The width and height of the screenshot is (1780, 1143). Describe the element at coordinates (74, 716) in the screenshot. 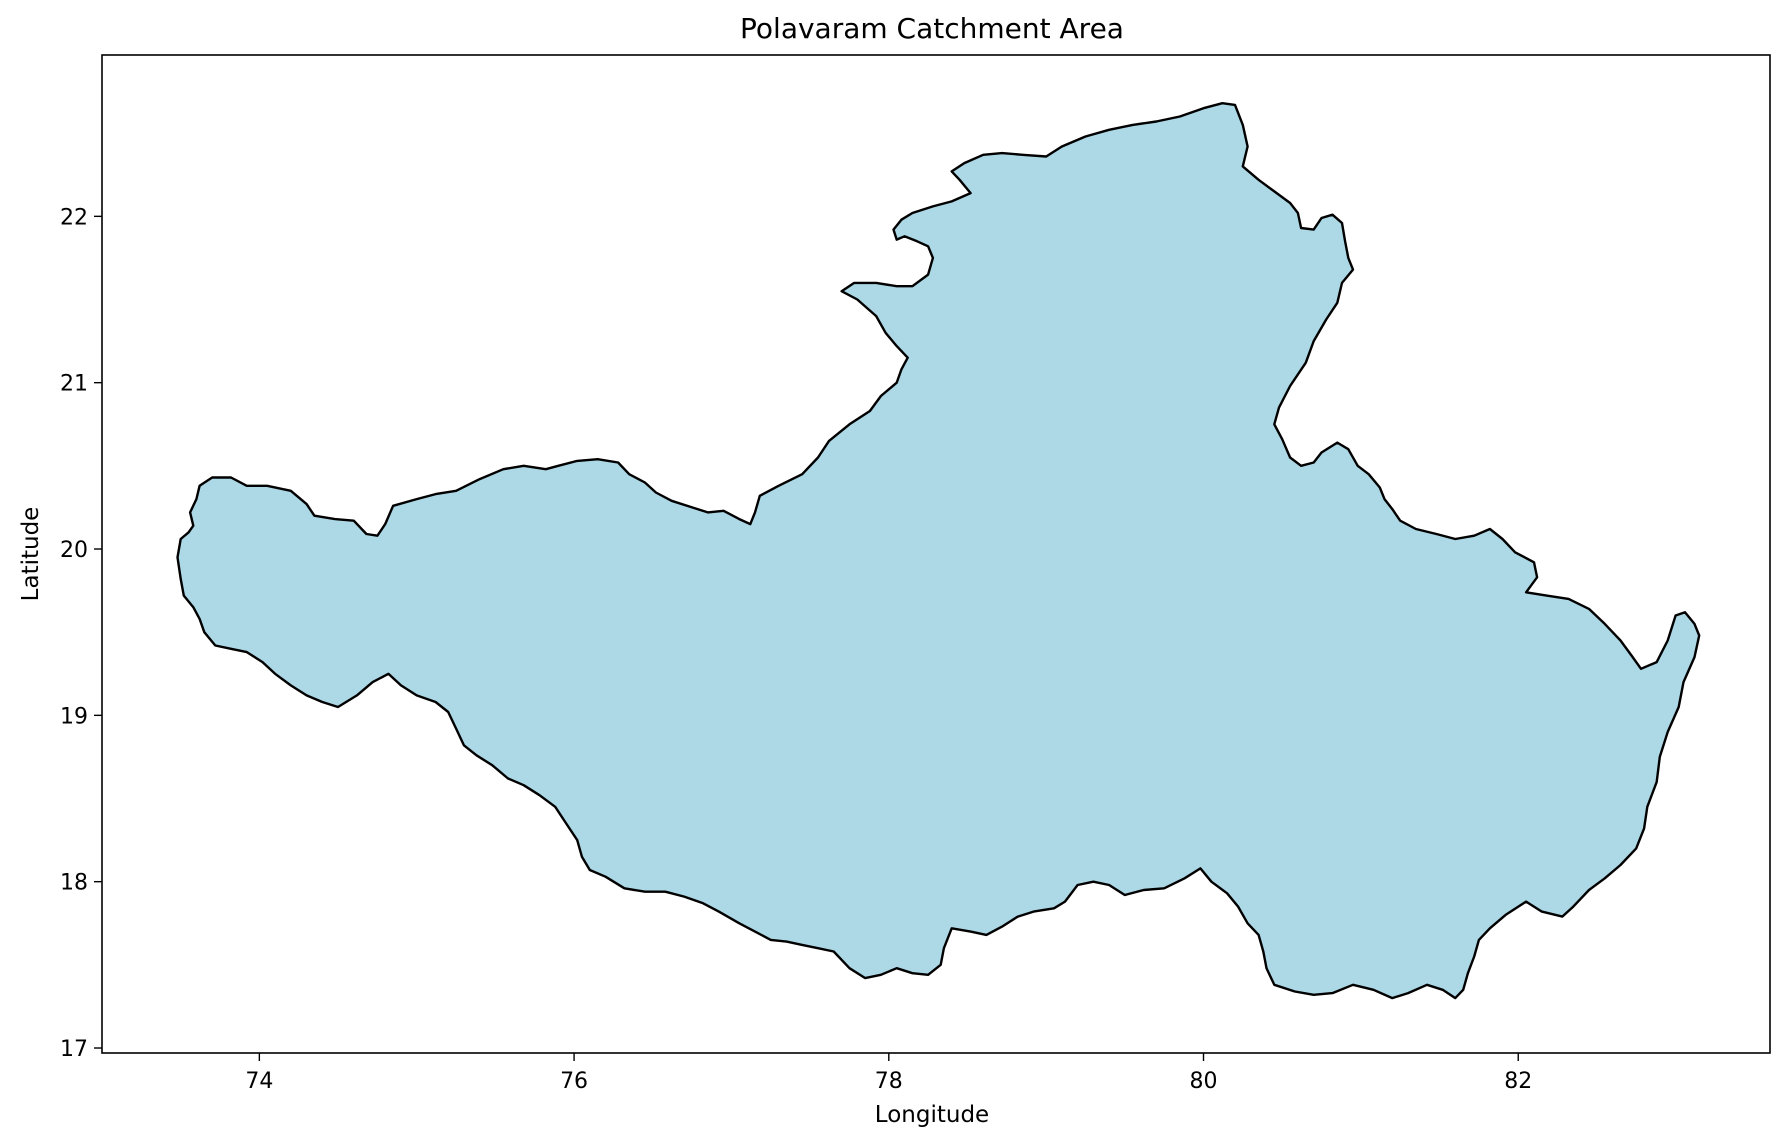

I see `y-tick-label: 19` at that location.